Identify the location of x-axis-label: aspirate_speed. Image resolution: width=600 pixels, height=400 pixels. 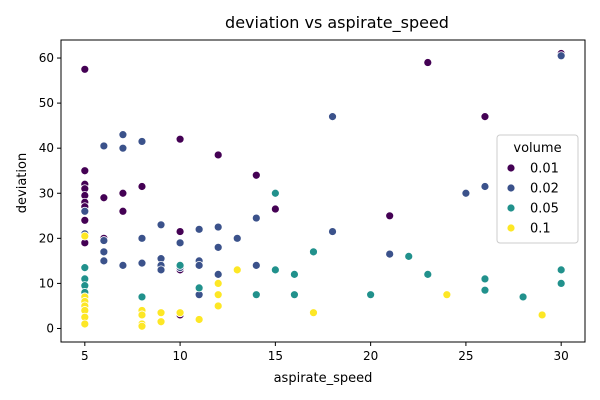
(323, 378).